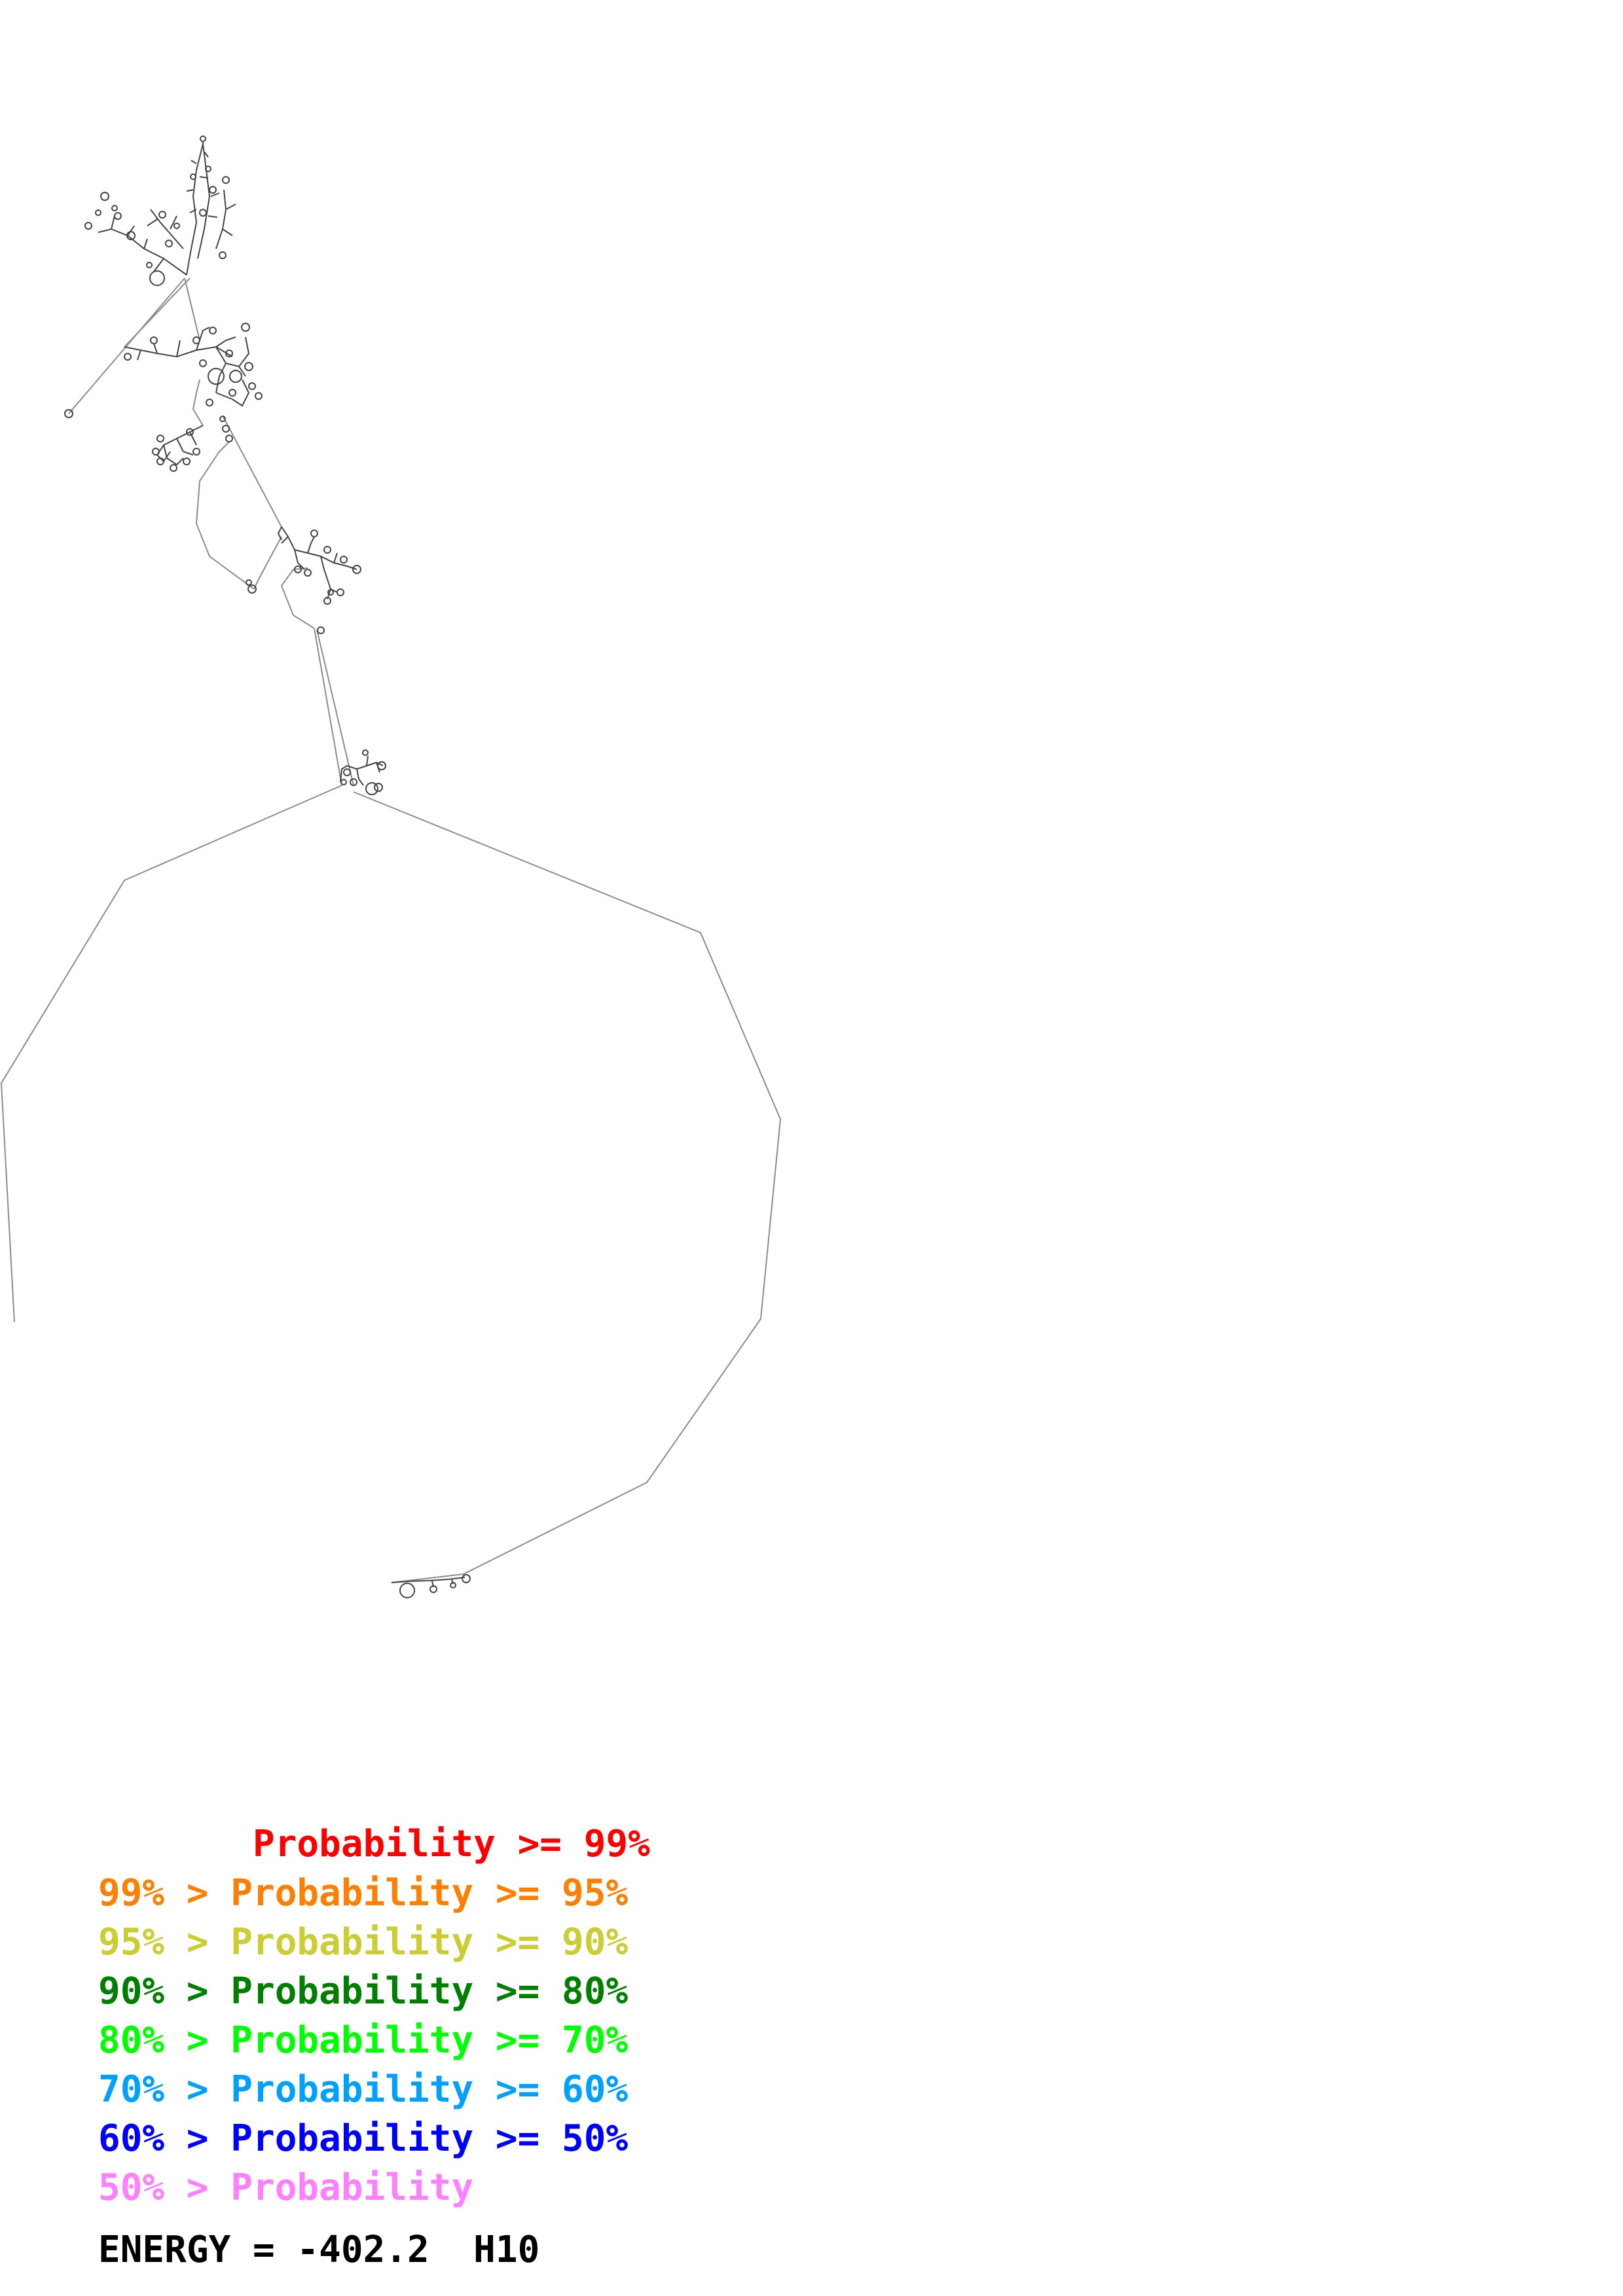 The image size is (1623, 2296). Describe the element at coordinates (363, 2138) in the screenshot. I see `legend-item-50-60: 60% > Probability >= 50%` at that location.